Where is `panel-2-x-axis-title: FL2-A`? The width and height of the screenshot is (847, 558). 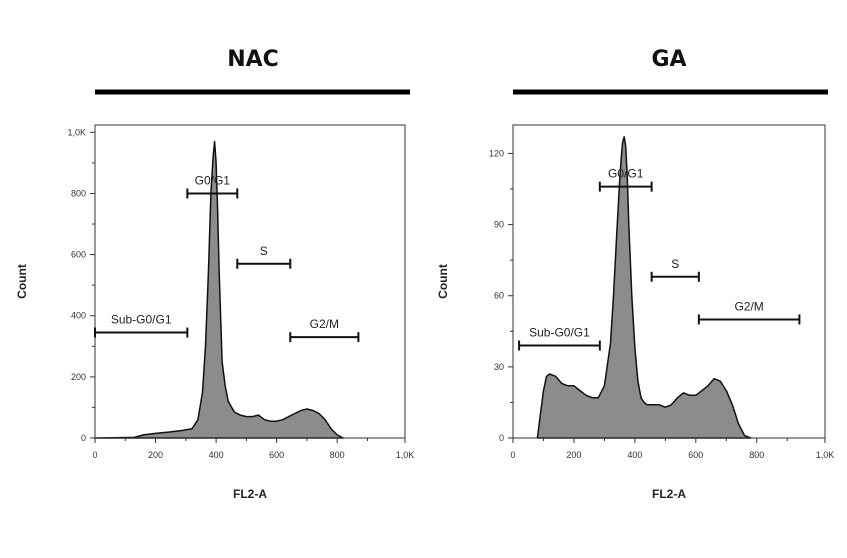 panel-2-x-axis-title: FL2-A is located at coordinates (669, 494).